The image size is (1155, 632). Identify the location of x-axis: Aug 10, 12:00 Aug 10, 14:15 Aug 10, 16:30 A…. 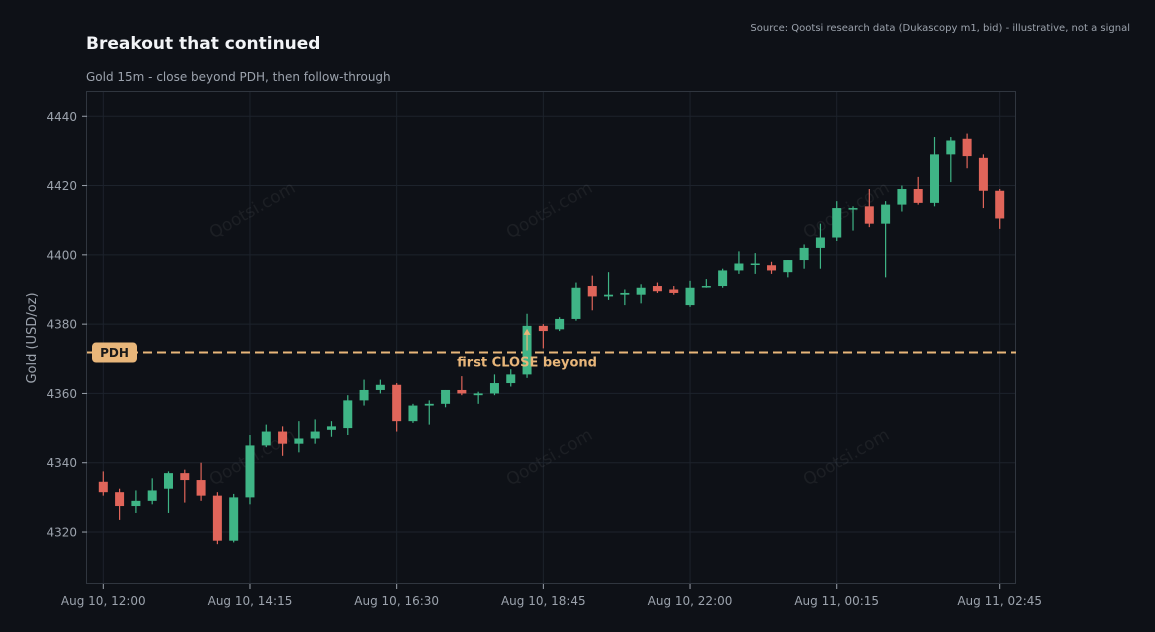
(551, 596).